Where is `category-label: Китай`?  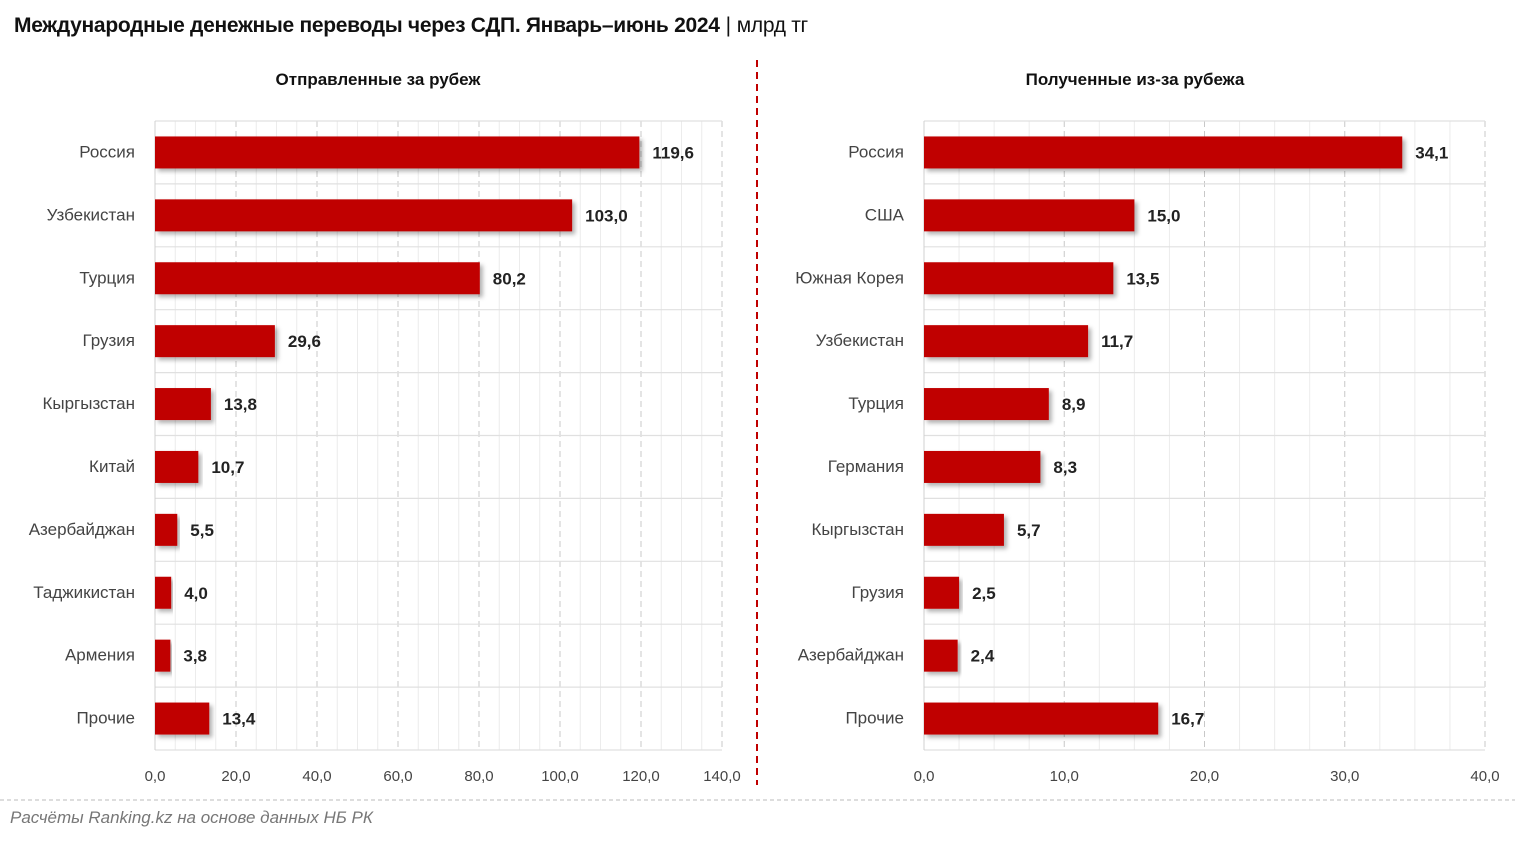 category-label: Китай is located at coordinates (112, 466).